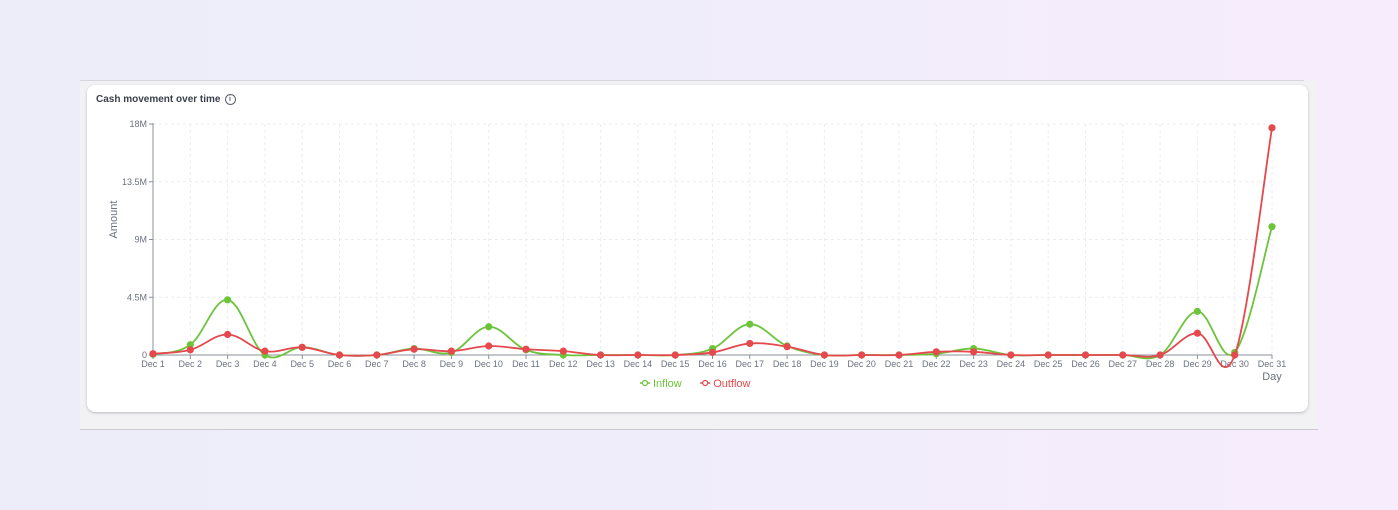  Describe the element at coordinates (488, 364) in the screenshot. I see `x-tick-label: Dec 10` at that location.